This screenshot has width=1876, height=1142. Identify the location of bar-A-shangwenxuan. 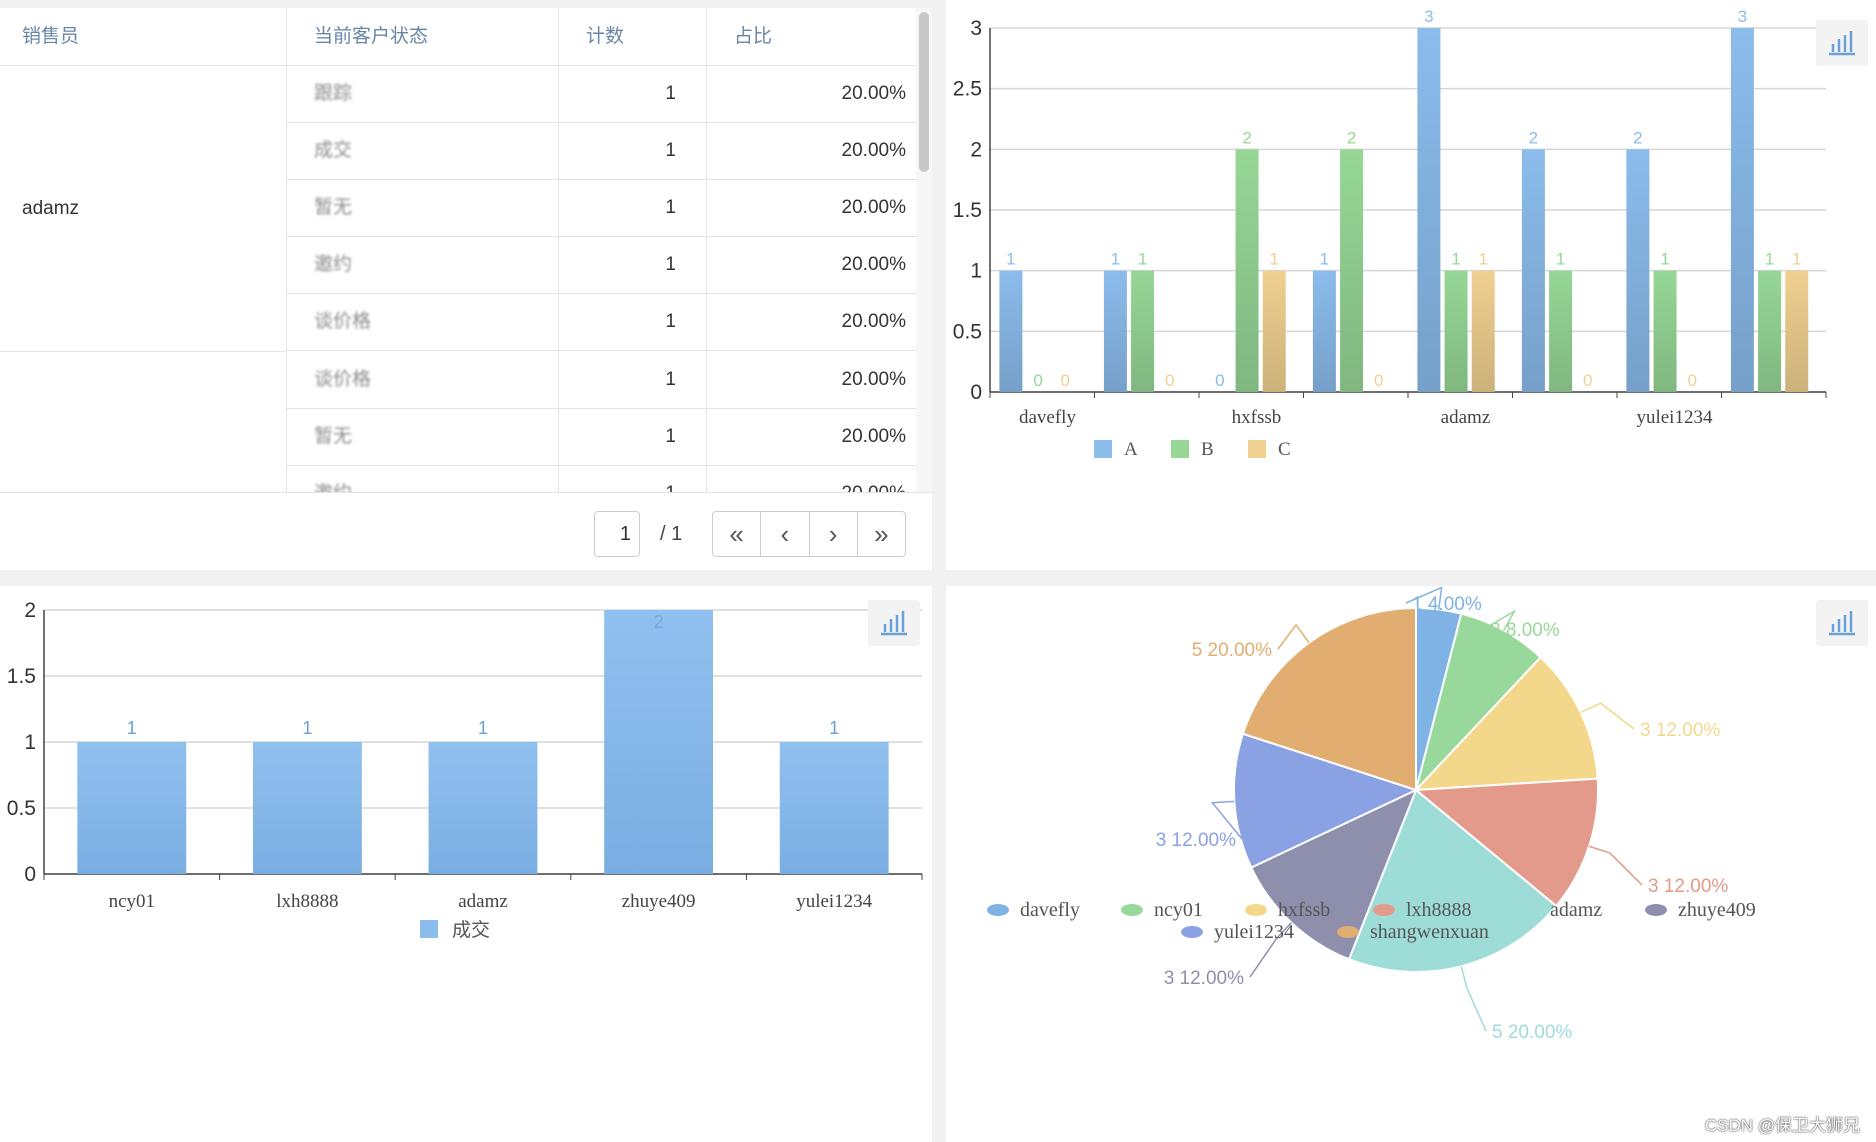
(1742, 210).